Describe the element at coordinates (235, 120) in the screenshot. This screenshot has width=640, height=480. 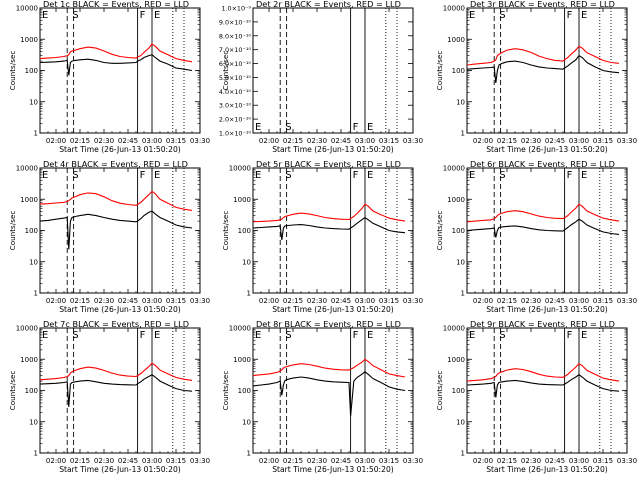
I see `y-tick-label: 2.0×10⁻¹⁰` at that location.